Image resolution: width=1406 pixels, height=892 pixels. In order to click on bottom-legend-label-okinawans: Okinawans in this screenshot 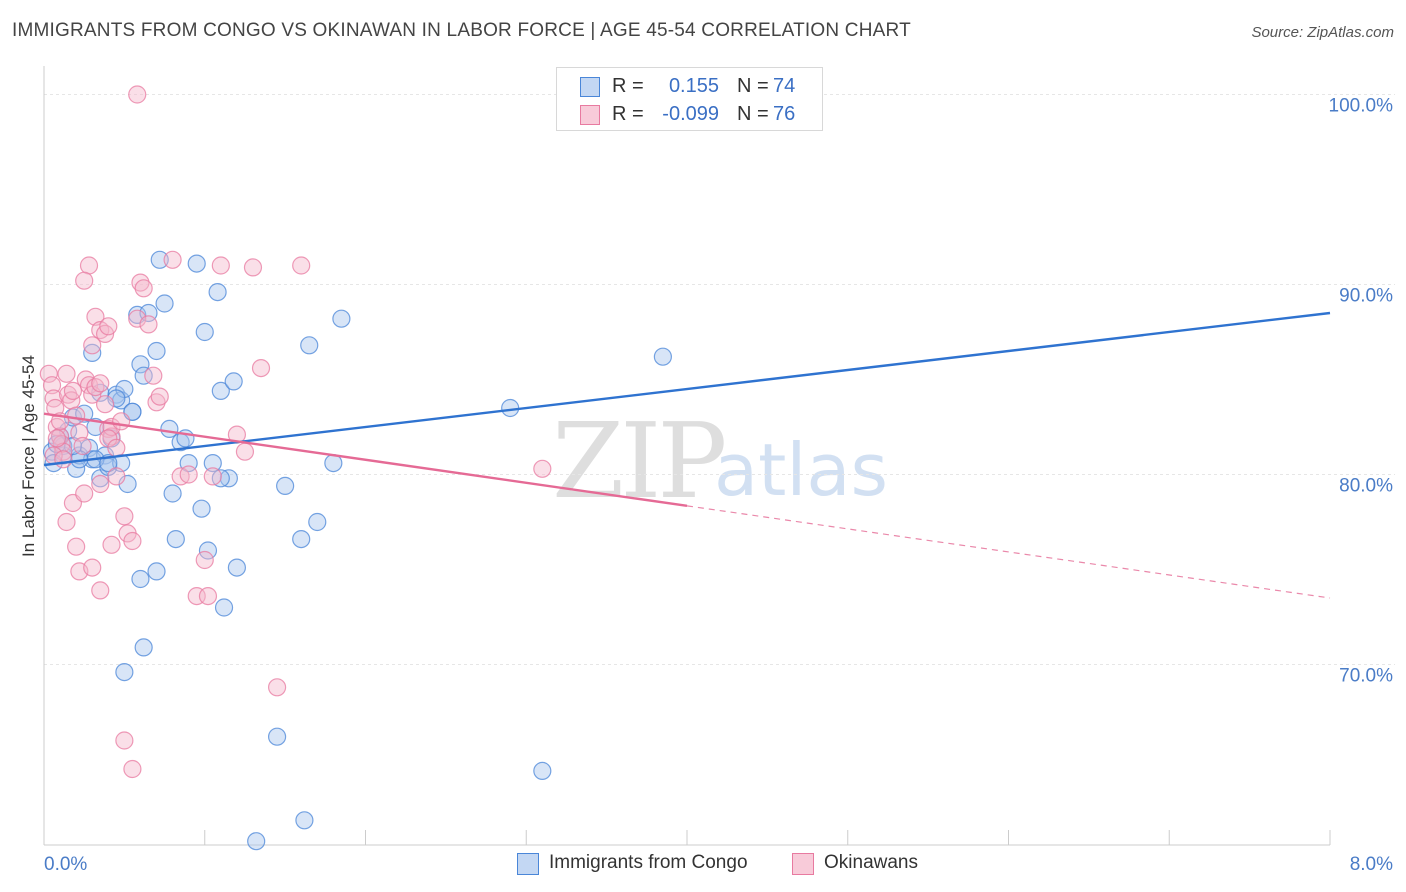, I will do `click(871, 862)`.